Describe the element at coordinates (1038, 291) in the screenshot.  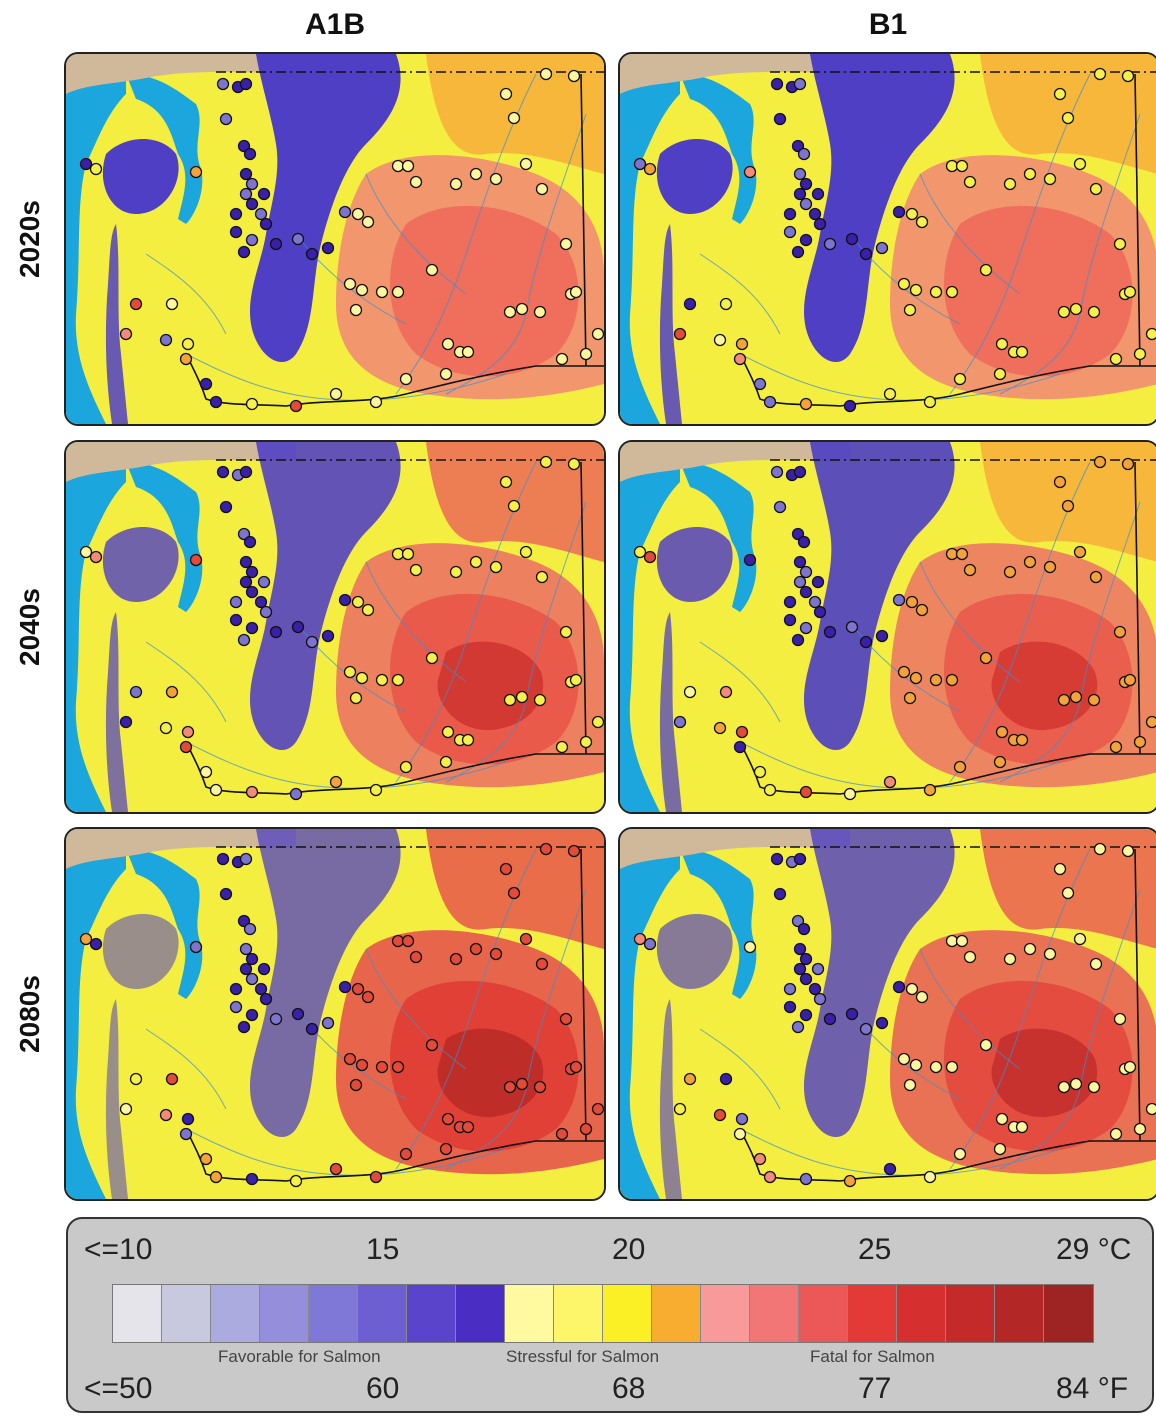
I see `hot-zone` at that location.